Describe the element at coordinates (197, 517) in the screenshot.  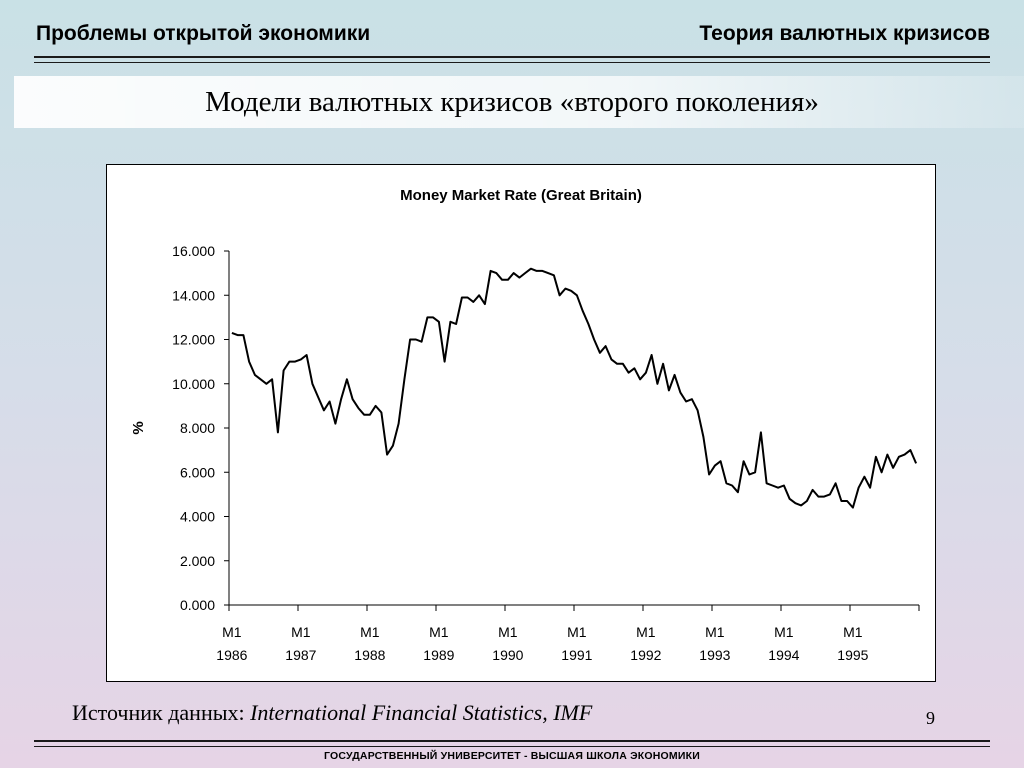
I see `y-tick-label: 4.000` at that location.